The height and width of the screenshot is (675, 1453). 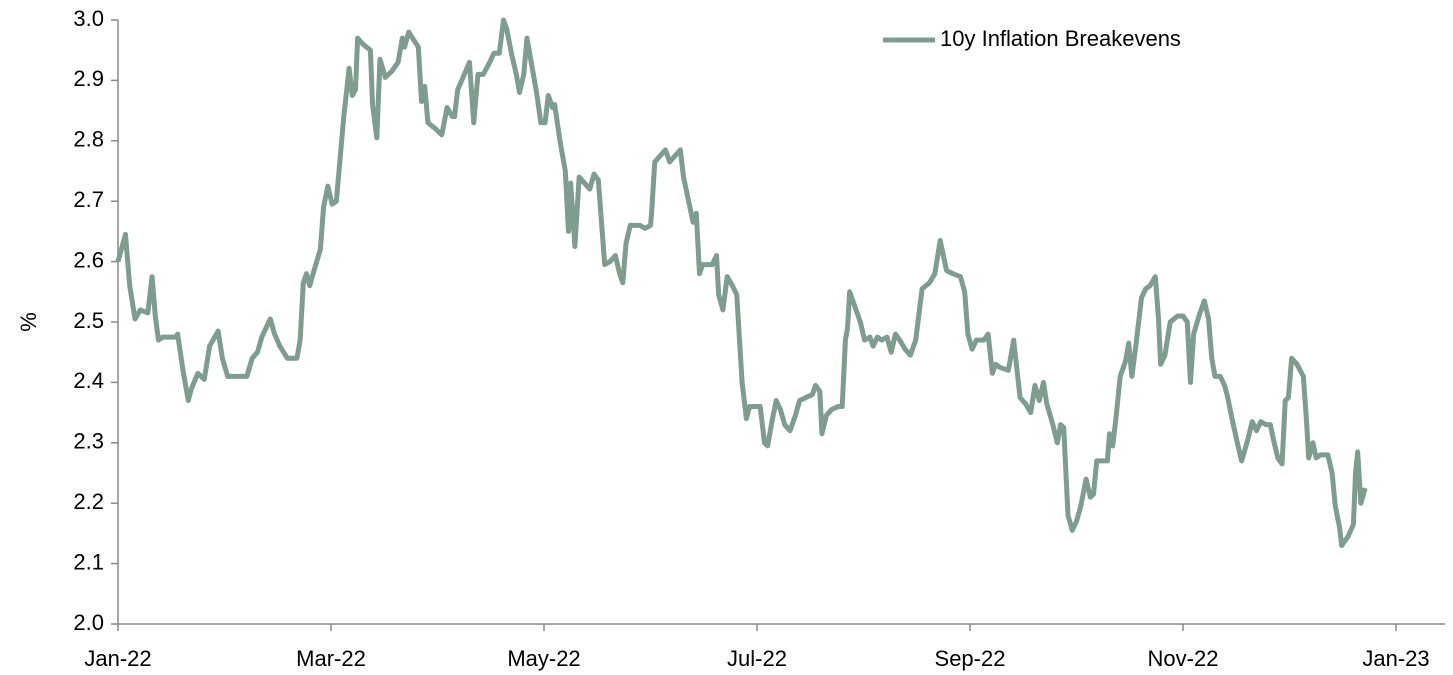 I want to click on y-tick-label: 2.5, so click(x=88, y=320).